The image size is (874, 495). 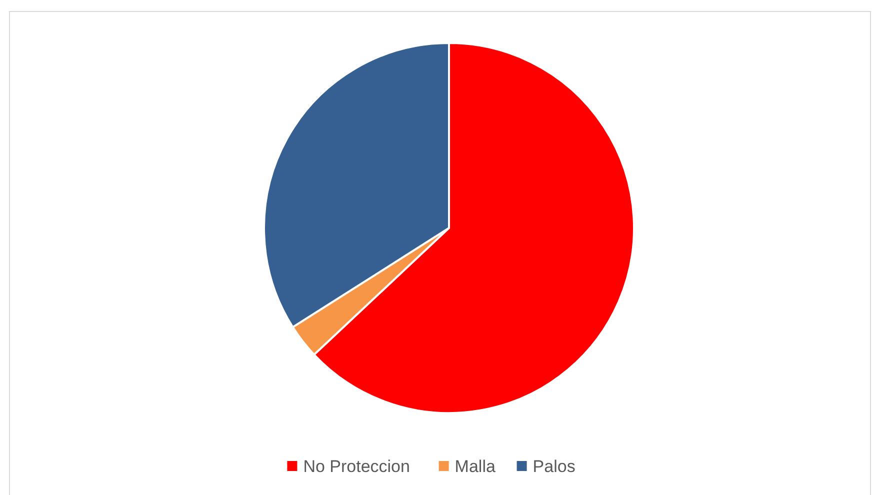 What do you see at coordinates (475, 466) in the screenshot?
I see `legend-label: Malla` at bounding box center [475, 466].